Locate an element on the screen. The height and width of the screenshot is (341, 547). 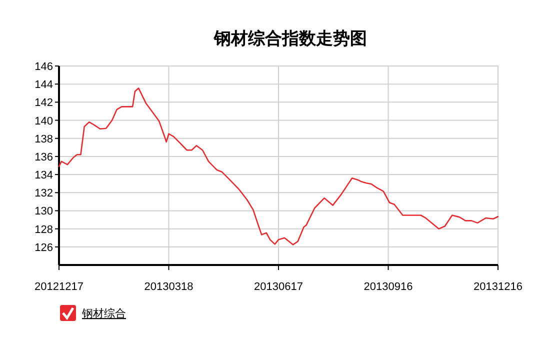
y-tick-label: 126 is located at coordinates (43, 248).